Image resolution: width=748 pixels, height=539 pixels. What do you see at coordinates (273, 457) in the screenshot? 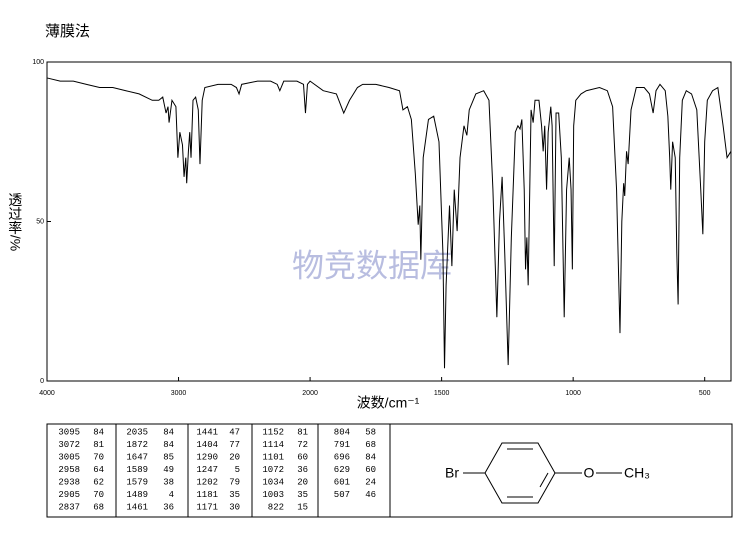
I see `peak-wavenumber: 1101` at bounding box center [273, 457].